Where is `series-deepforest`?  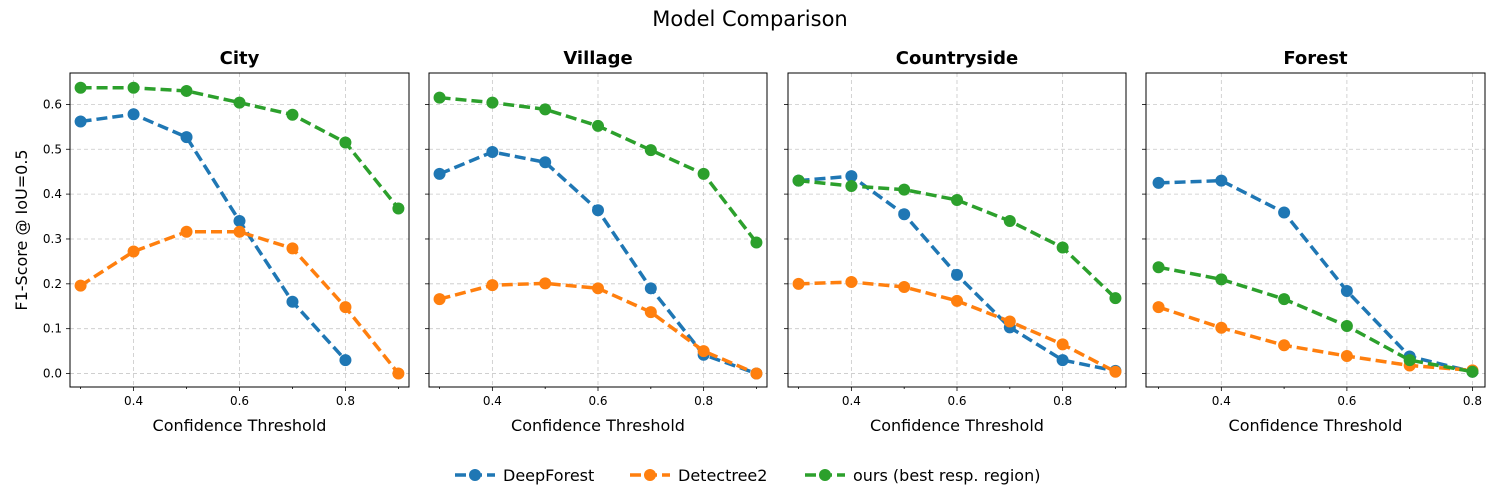 series-deepforest is located at coordinates (213, 237).